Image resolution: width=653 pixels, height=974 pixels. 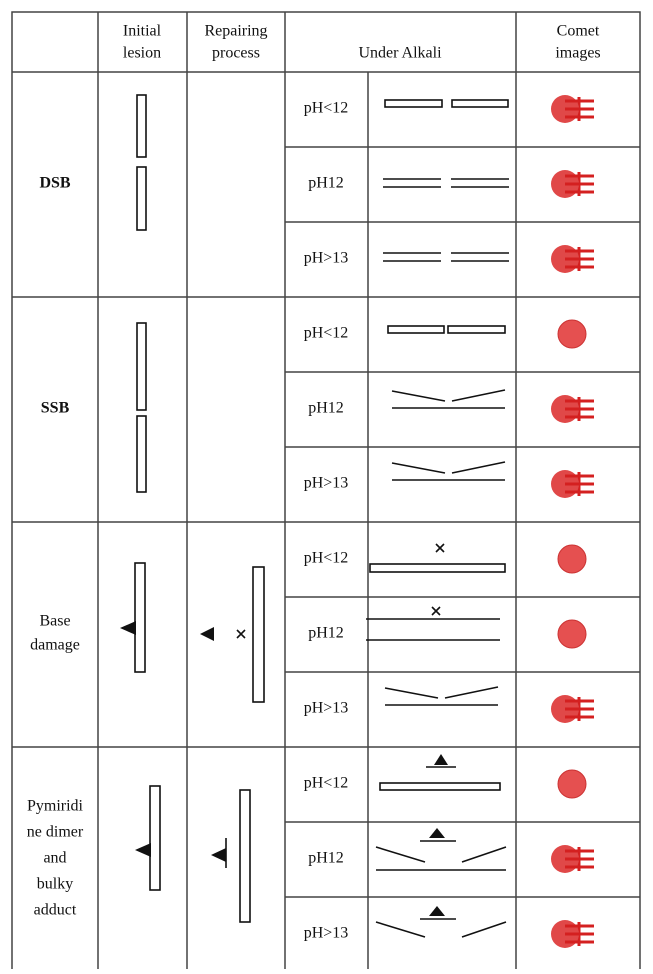 What do you see at coordinates (142, 31) in the screenshot?
I see `header-text: Initial` at bounding box center [142, 31].